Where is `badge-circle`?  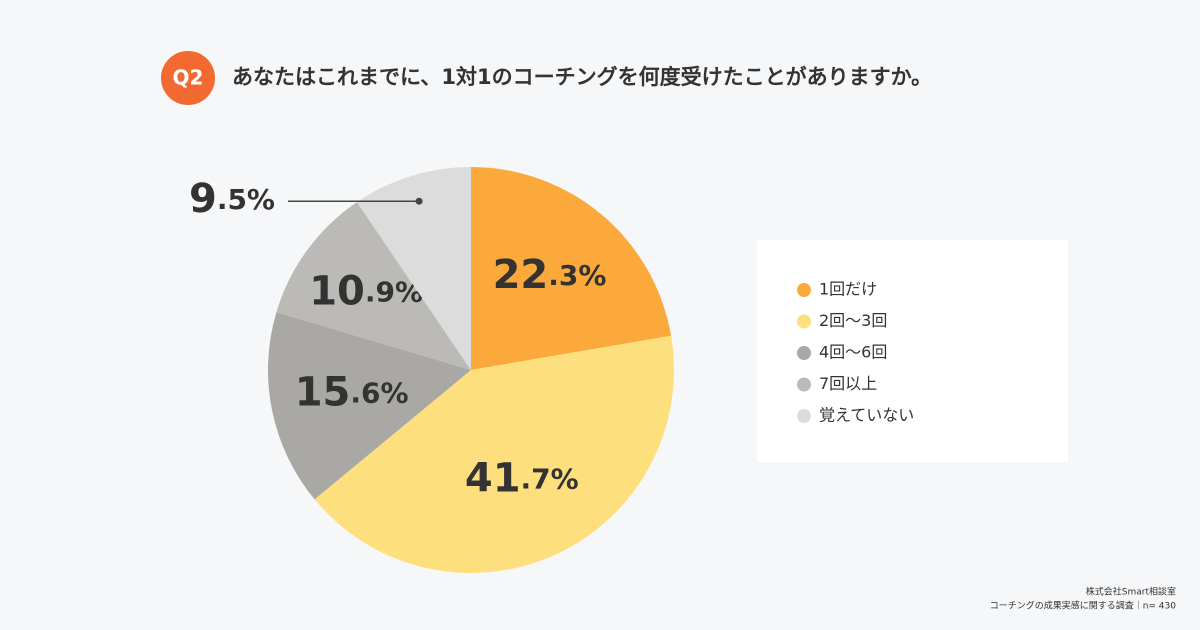
badge-circle is located at coordinates (188, 78).